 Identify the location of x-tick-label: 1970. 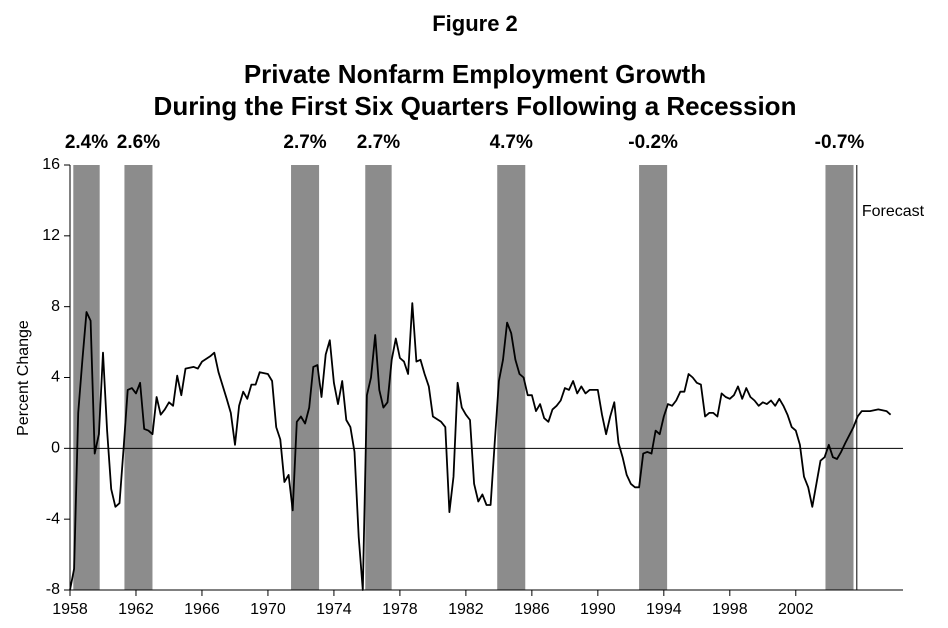
(268, 609).